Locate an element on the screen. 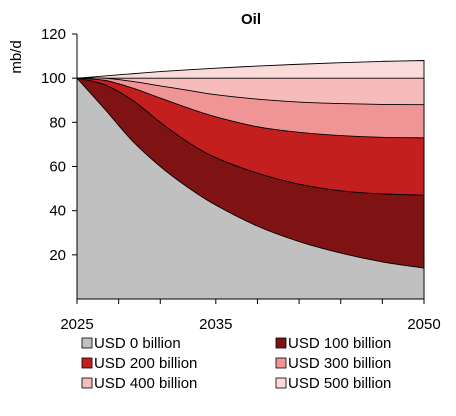 Image resolution: width=456 pixels, height=416 pixels. y-axis-label: mb/d is located at coordinates (16, 56).